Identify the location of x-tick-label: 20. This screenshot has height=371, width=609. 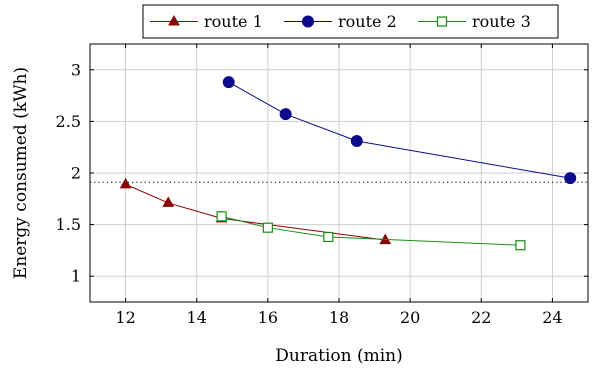
(410, 317).